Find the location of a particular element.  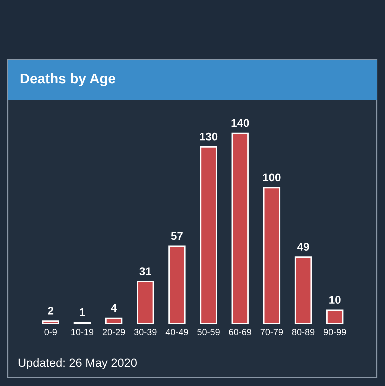

x-tick-label: 0-9 is located at coordinates (50, 332).